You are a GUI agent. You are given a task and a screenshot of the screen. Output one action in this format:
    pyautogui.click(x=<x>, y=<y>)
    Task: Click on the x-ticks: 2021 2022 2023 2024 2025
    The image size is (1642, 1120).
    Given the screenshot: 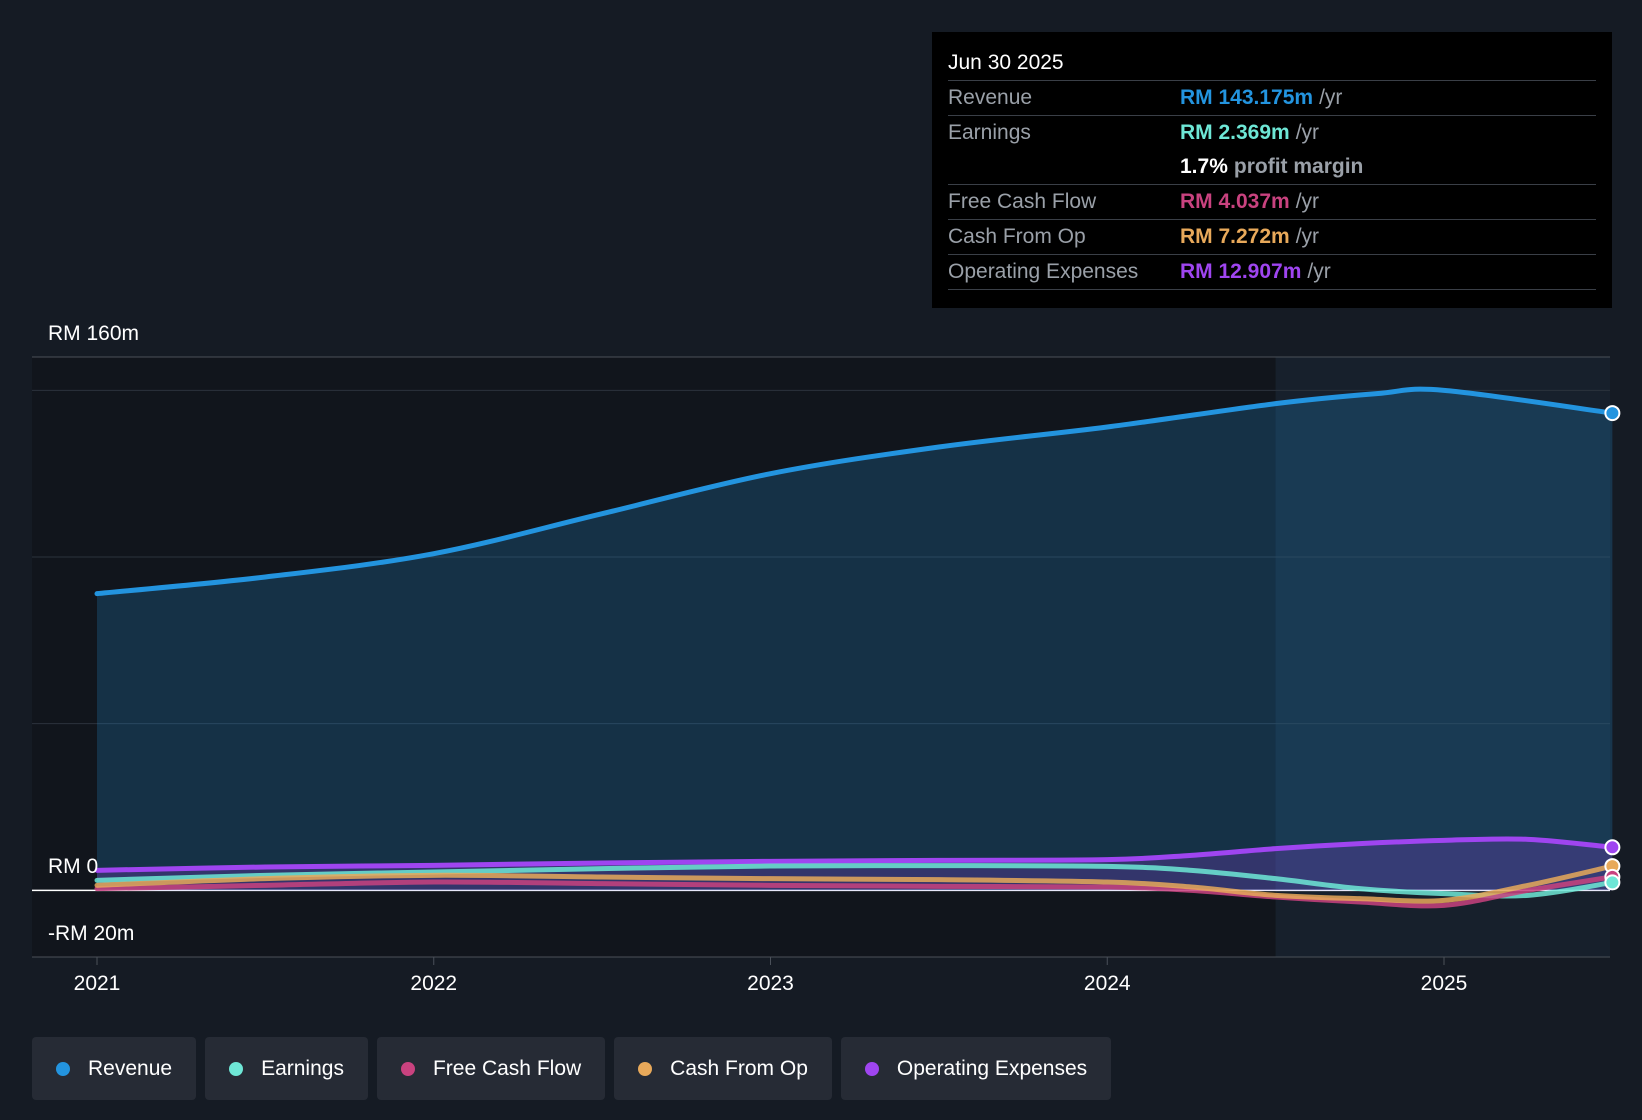 What is the action you would take?
    pyautogui.click(x=771, y=976)
    